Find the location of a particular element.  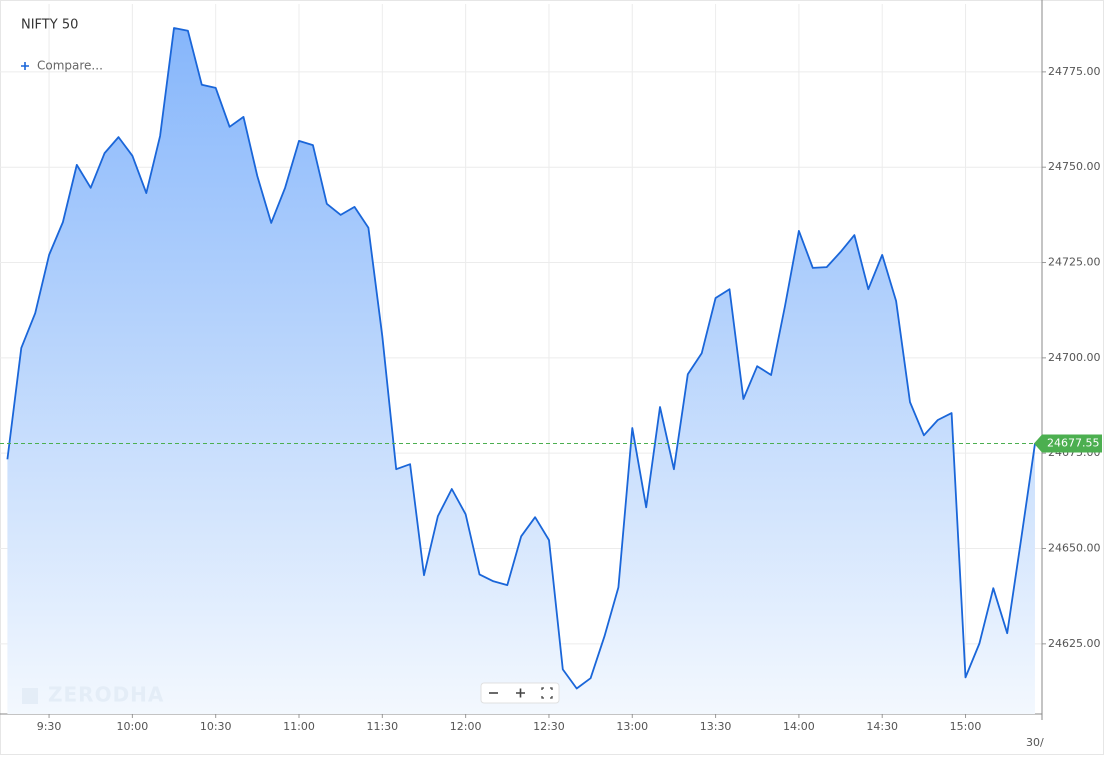

chart-title: NIFTY 50 is located at coordinates (49, 25).